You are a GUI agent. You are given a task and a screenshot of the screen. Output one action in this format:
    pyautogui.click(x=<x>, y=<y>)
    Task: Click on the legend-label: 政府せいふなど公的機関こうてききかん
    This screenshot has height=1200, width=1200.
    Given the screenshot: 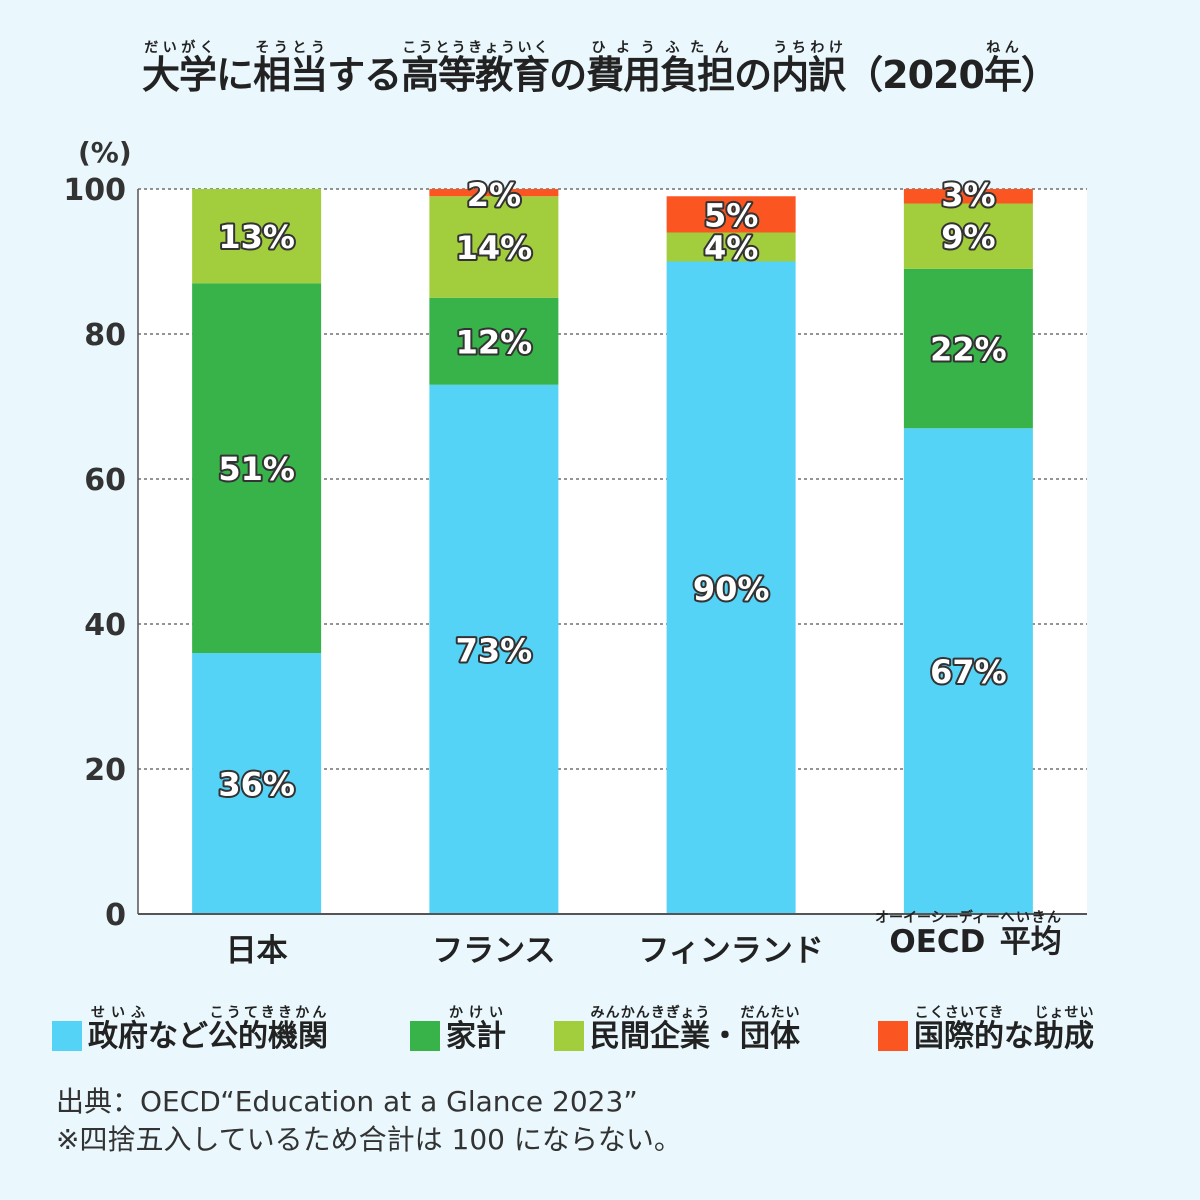 What is the action you would take?
    pyautogui.click(x=208, y=1029)
    